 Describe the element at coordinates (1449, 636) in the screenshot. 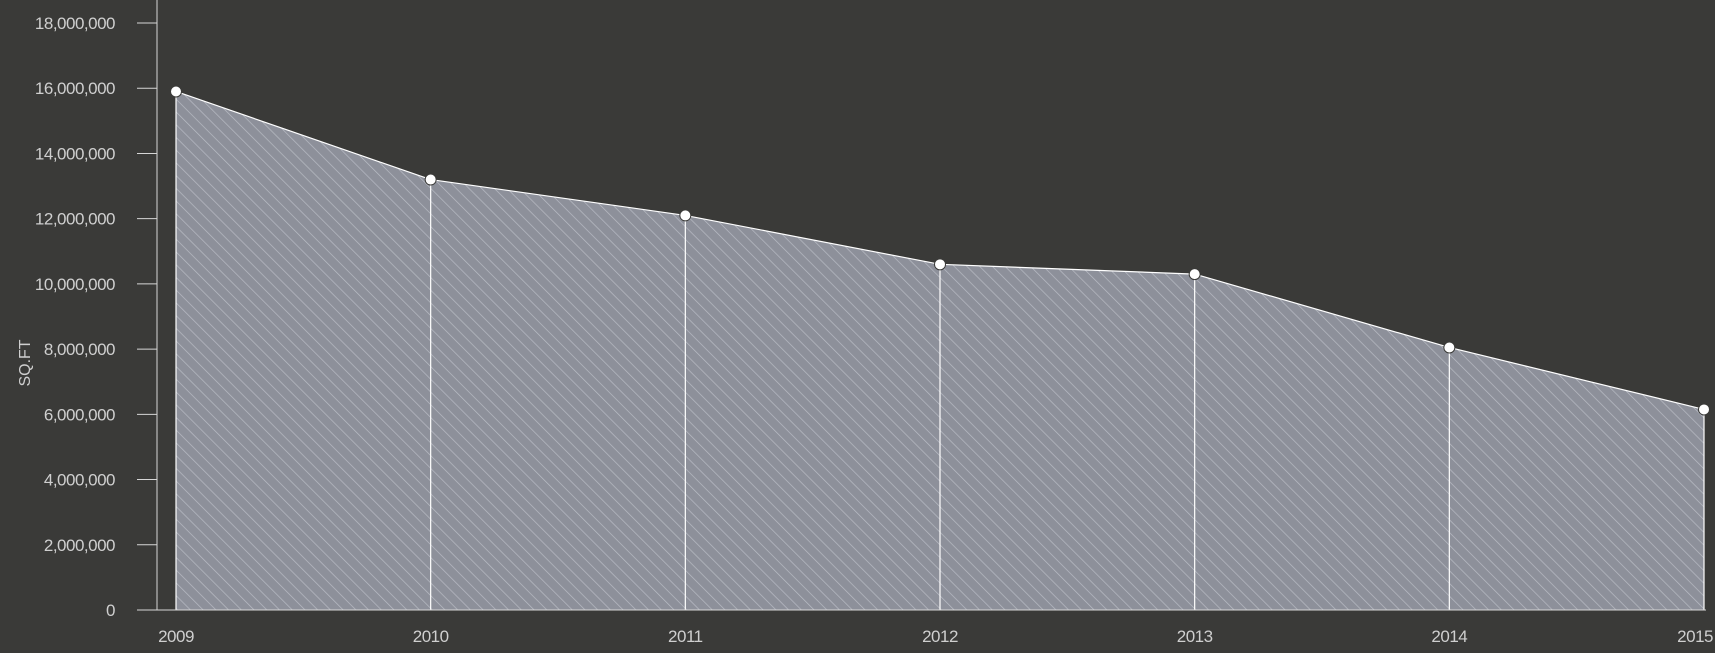

I see `x-tick-label: 2014` at that location.